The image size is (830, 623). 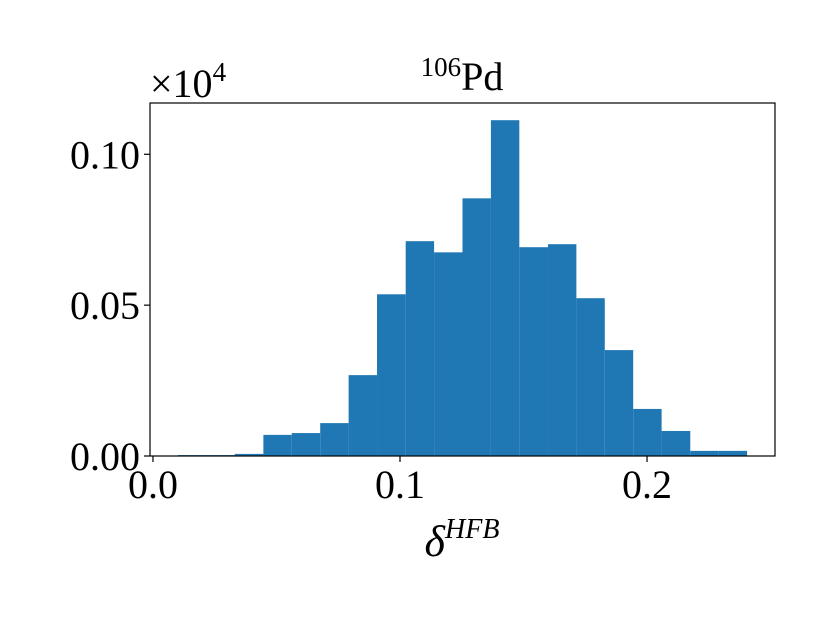 I want to click on x-tick-label: 0.1, so click(x=400, y=484).